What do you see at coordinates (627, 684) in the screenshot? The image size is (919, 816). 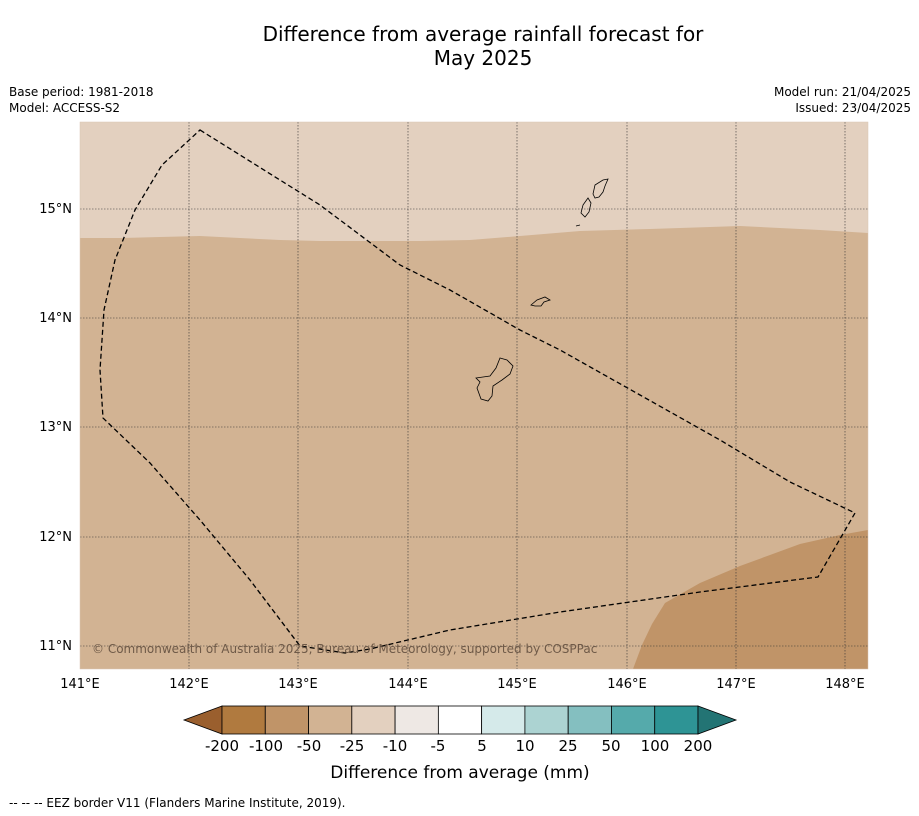 I see `lon-tick-label: 146°E` at bounding box center [627, 684].